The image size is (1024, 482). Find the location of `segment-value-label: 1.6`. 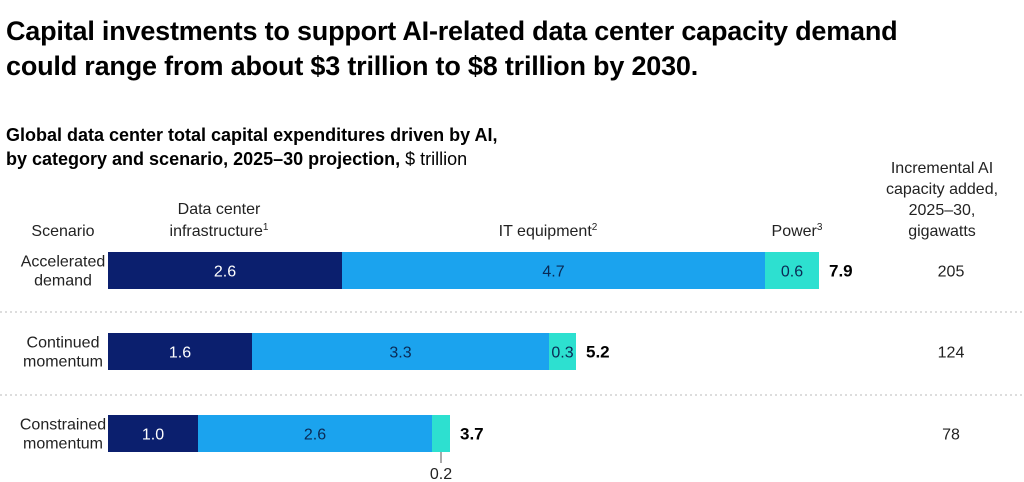

segment-value-label: 1.6 is located at coordinates (180, 353).